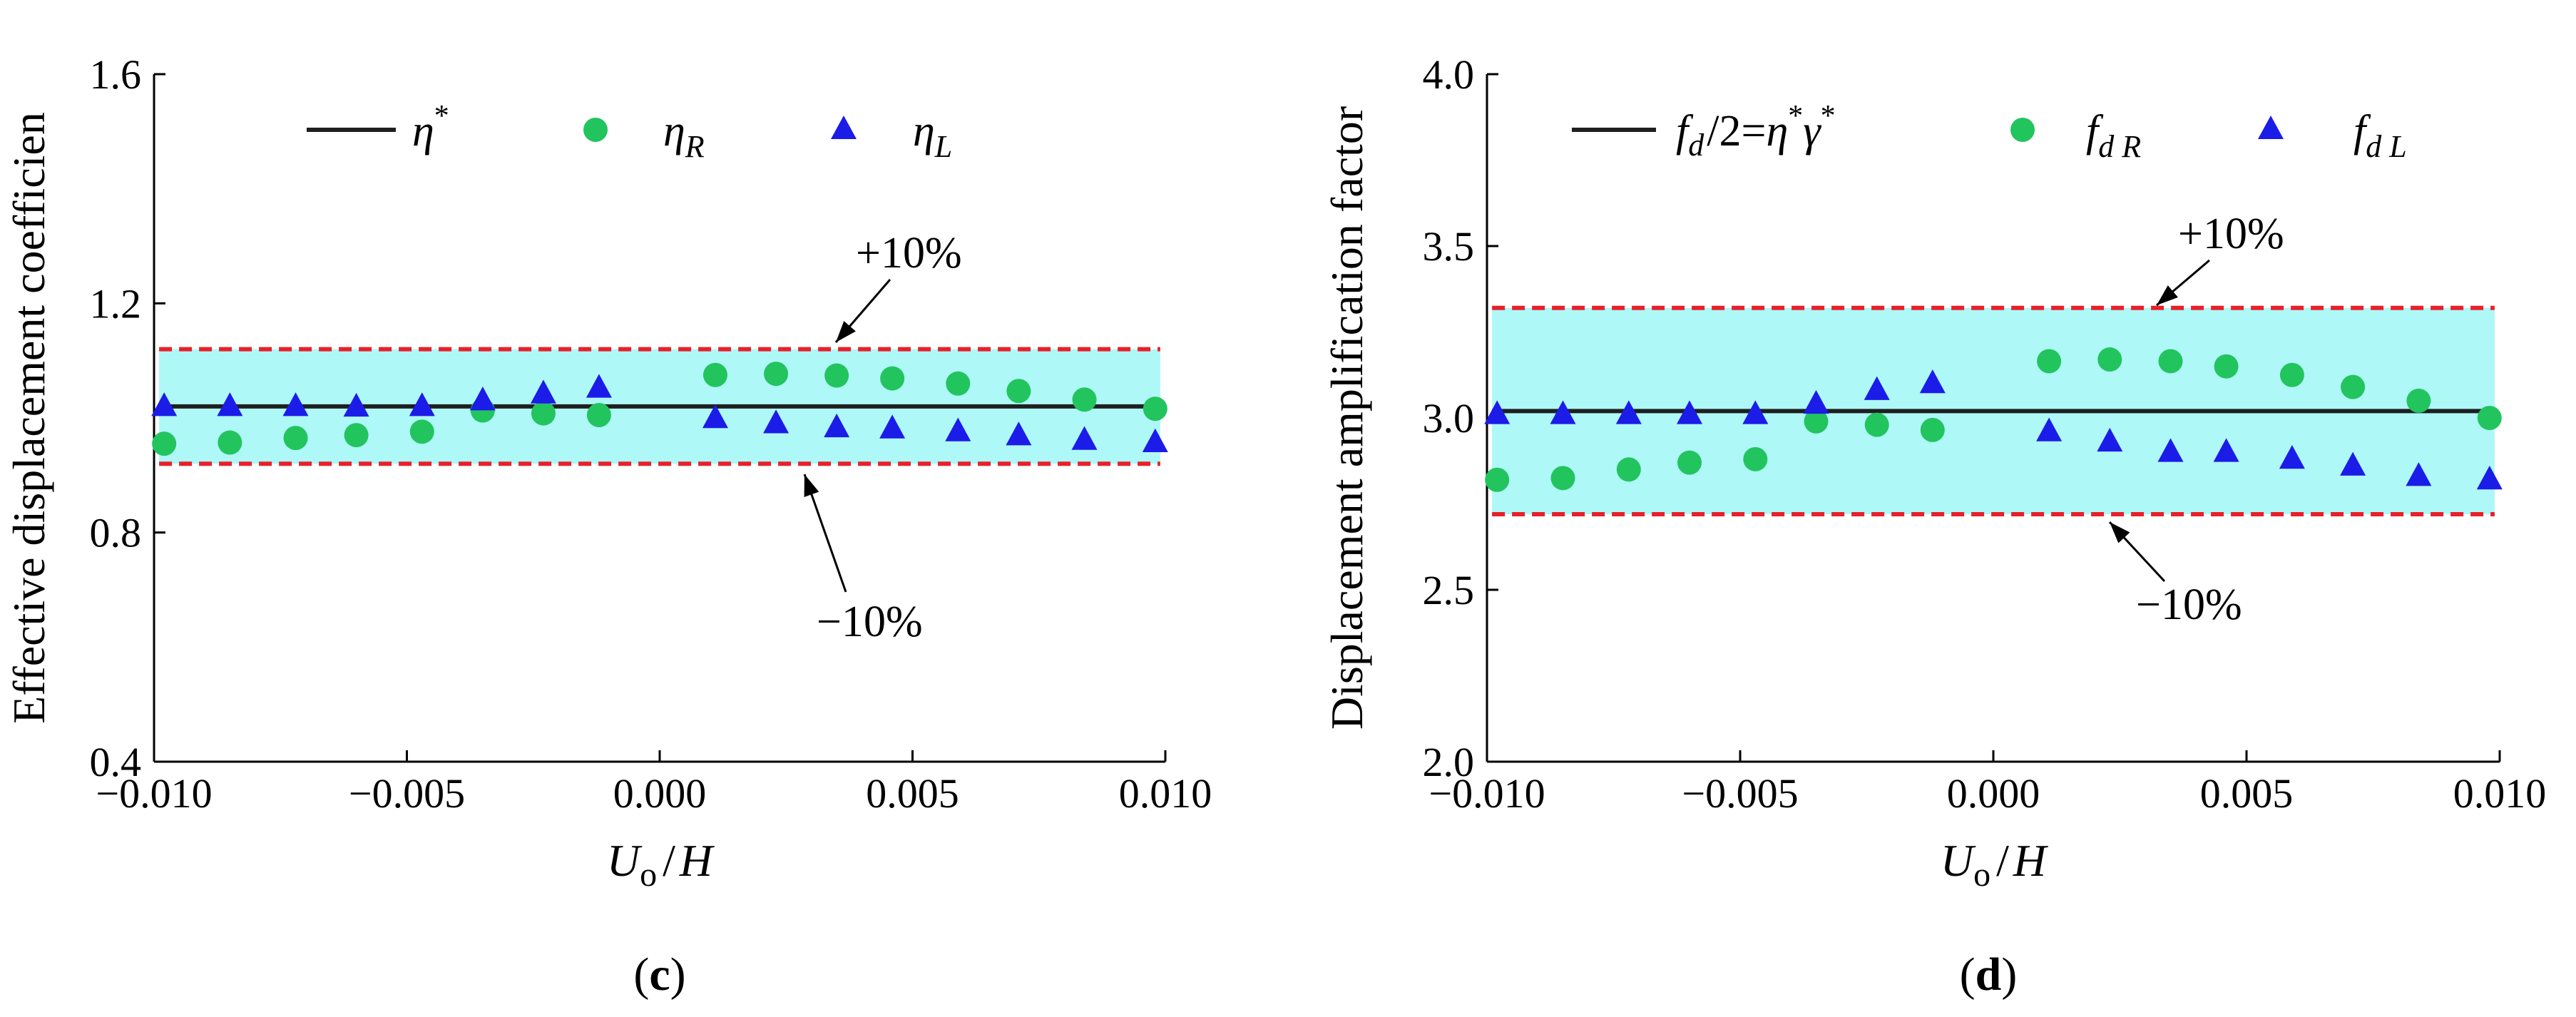 This screenshot has width=2576, height=1017. What do you see at coordinates (661, 864) in the screenshot?
I see `panel-c-x-axis-title: Uo/H` at bounding box center [661, 864].